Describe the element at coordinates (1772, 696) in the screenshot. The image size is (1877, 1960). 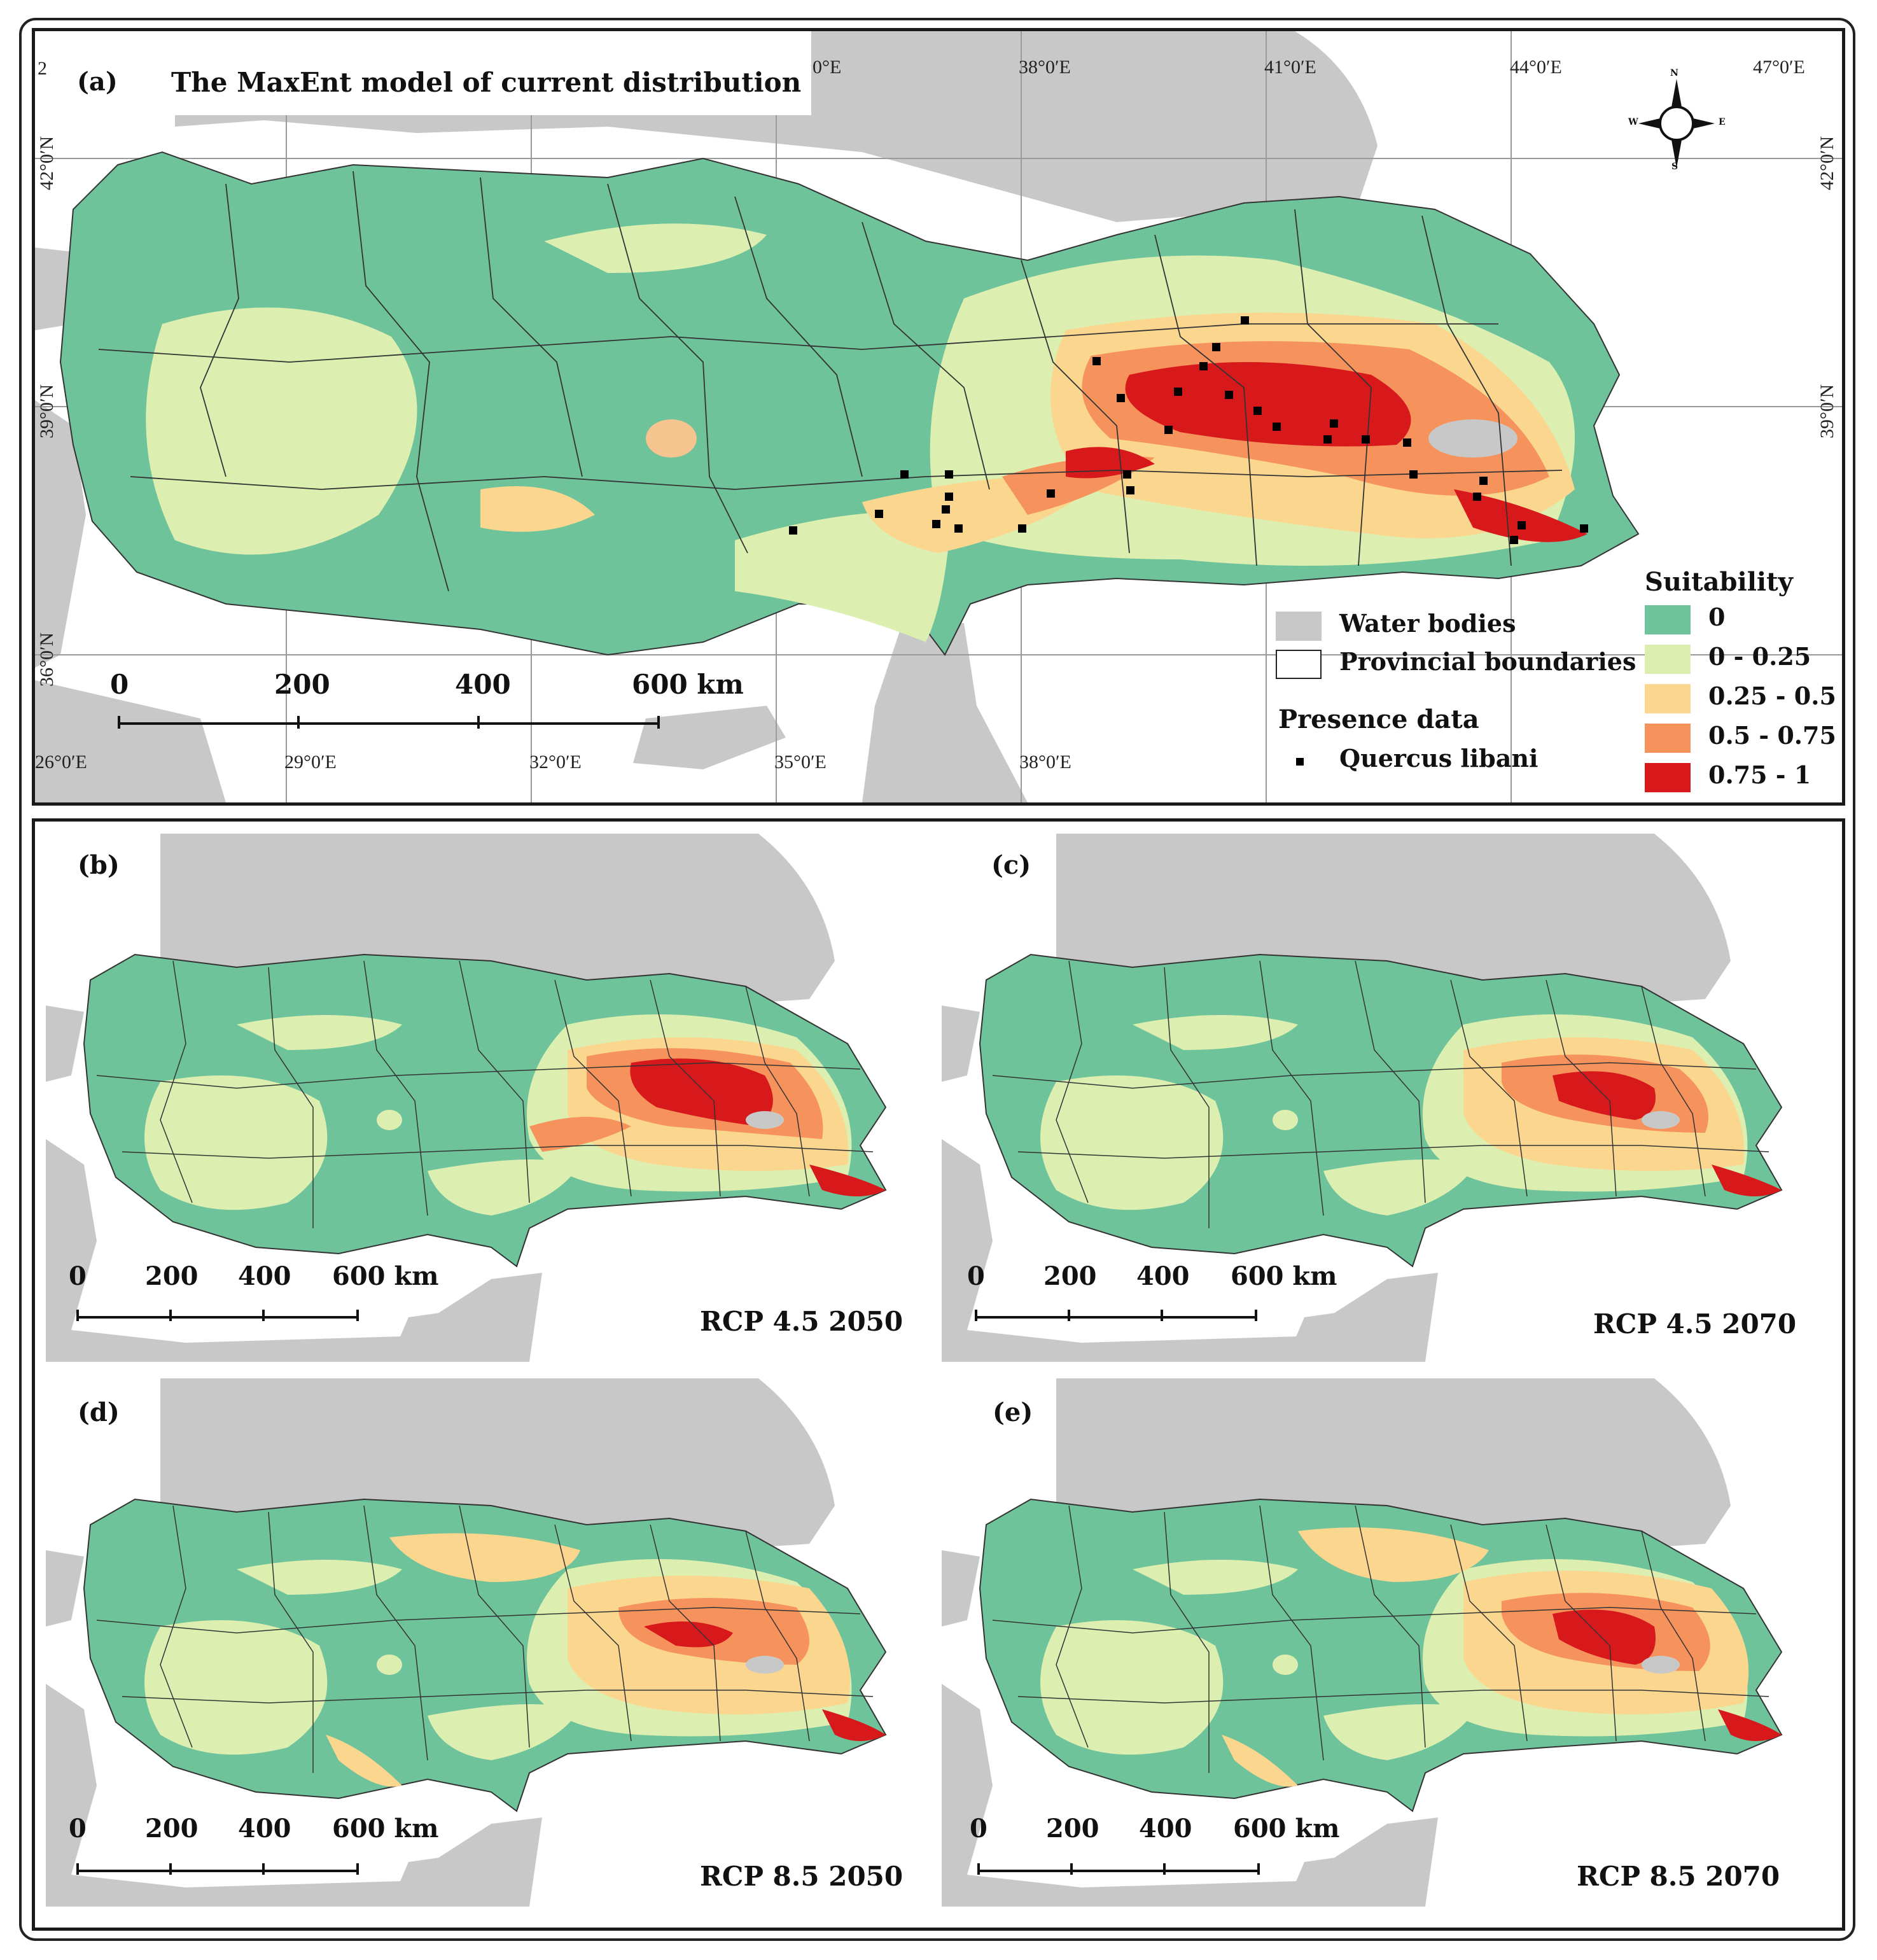
I see `legend-class-label: 0.25 - 0.5` at that location.